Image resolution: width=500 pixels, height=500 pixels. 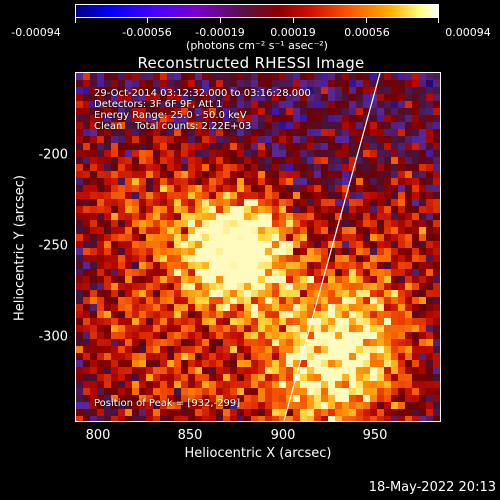 I want to click on x-tick-label: 850, so click(x=190, y=435).